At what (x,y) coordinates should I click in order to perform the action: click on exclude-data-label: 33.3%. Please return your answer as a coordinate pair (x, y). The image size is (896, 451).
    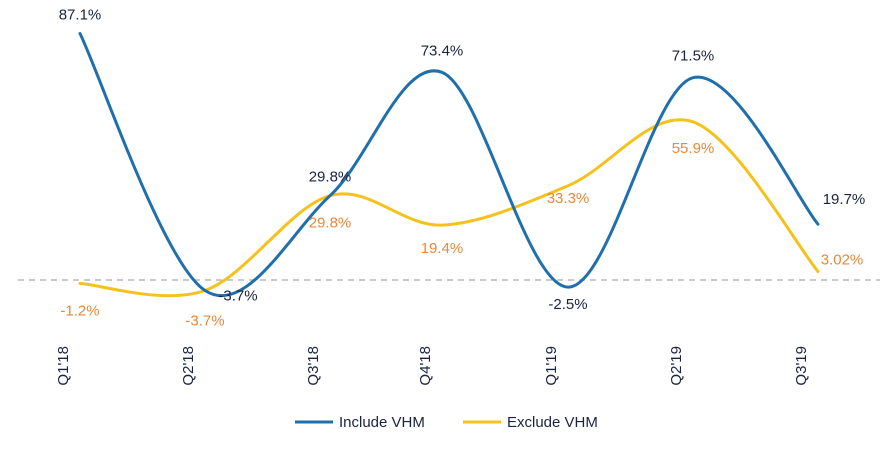
    Looking at the image, I should click on (568, 198).